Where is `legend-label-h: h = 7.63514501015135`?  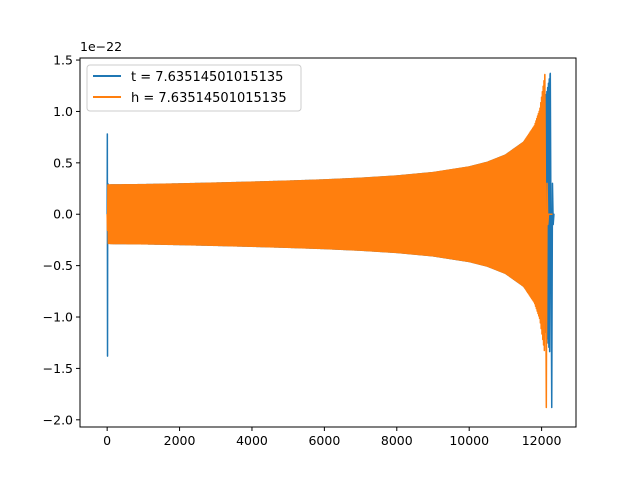
legend-label-h: h = 7.63514501015135 is located at coordinates (209, 98).